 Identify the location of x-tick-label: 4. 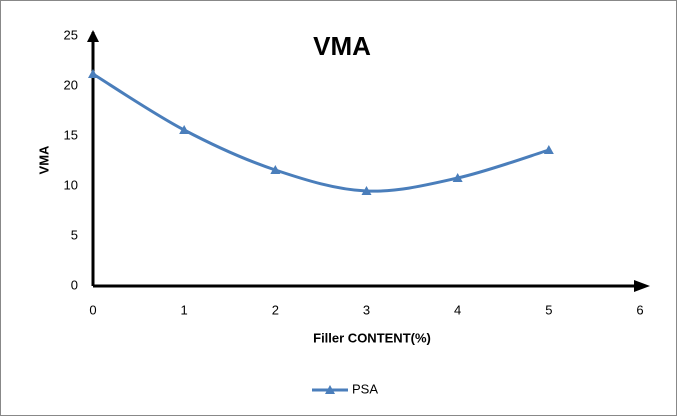
(457, 309).